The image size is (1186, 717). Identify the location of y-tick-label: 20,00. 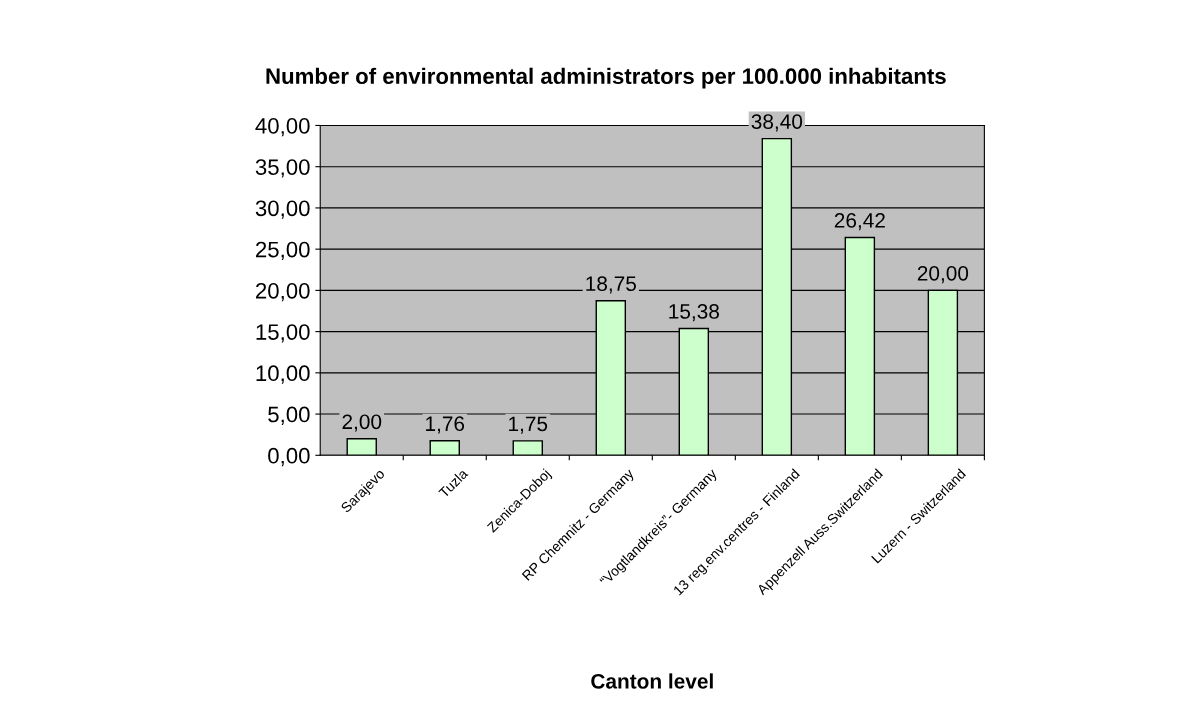
(283, 292).